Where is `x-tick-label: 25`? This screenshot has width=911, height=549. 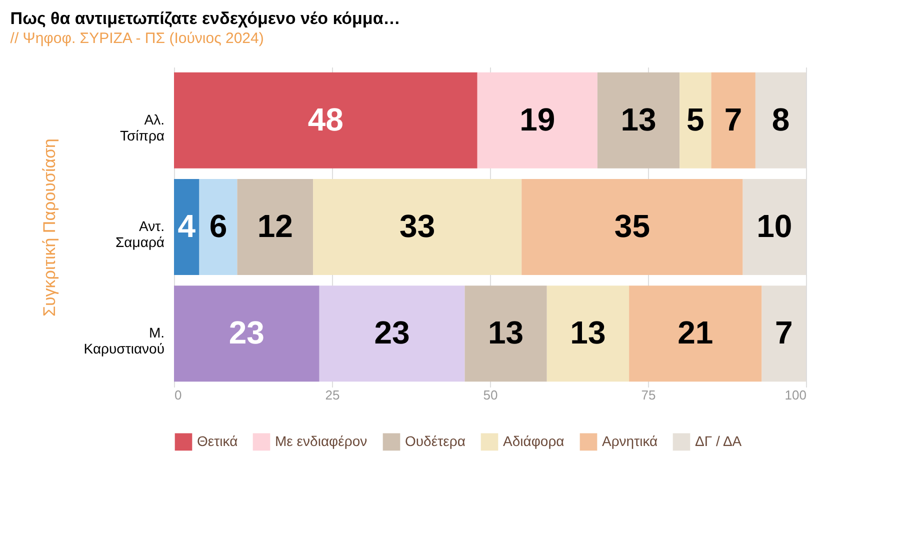 x-tick-label: 25 is located at coordinates (332, 395).